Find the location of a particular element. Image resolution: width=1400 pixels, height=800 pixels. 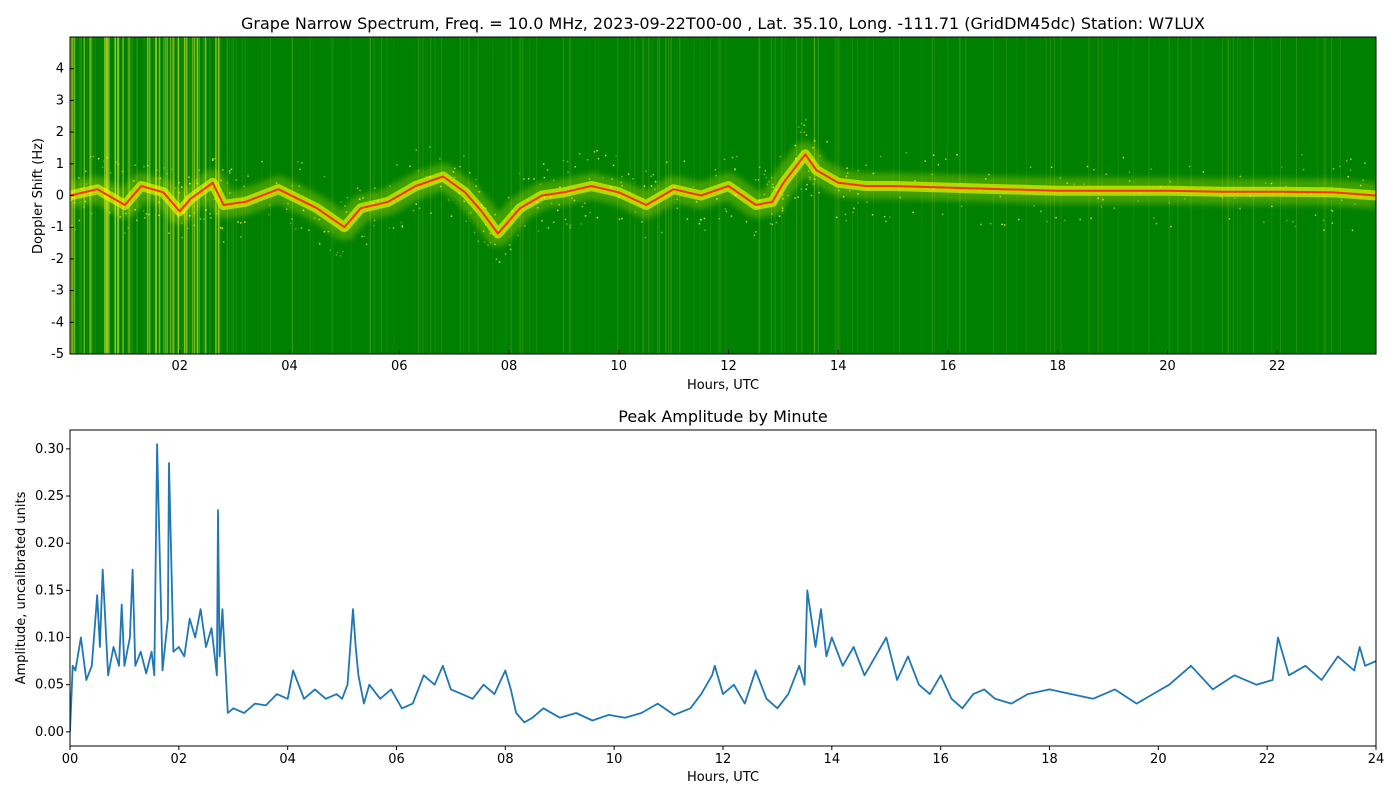

x-tick-label: 08 is located at coordinates (509, 366).